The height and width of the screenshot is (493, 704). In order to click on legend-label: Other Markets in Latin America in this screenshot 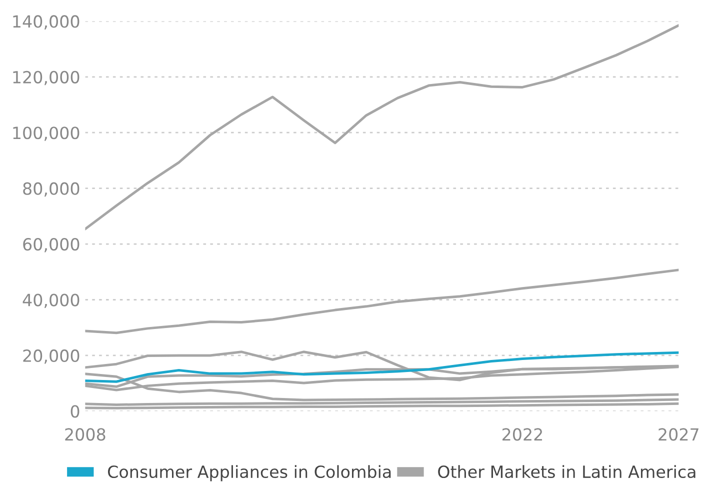, I will do `click(567, 471)`.